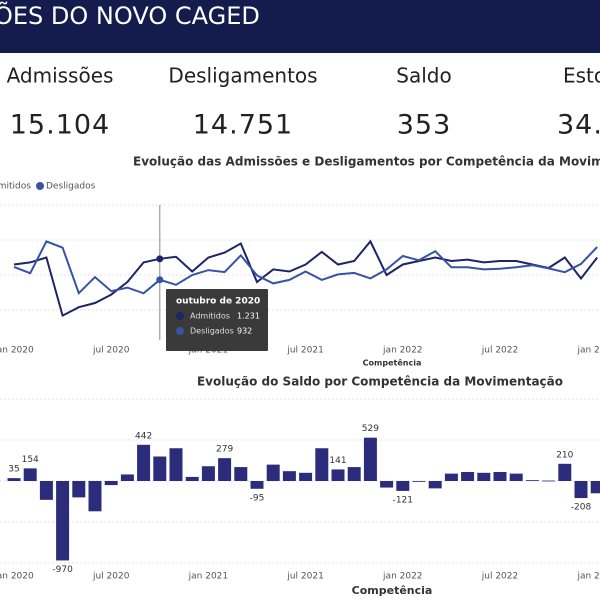 This screenshot has height=600, width=600. What do you see at coordinates (248, 316) in the screenshot?
I see `tooltip-value: 1.231` at bounding box center [248, 316].